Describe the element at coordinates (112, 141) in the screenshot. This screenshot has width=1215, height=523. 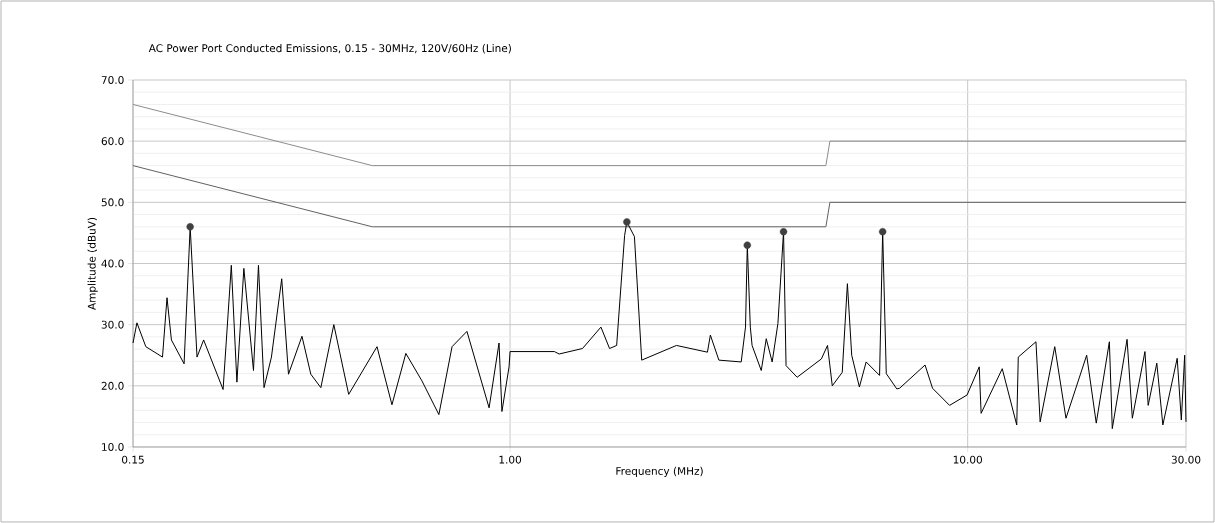
I see `y-tick-label: 60.0` at that location.